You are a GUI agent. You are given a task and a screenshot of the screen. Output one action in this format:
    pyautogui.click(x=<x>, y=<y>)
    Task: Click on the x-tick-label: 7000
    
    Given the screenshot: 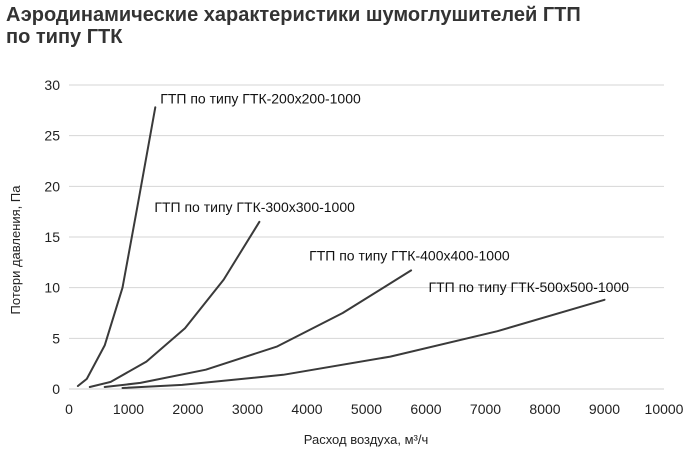 What is the action you would take?
    pyautogui.click(x=485, y=409)
    